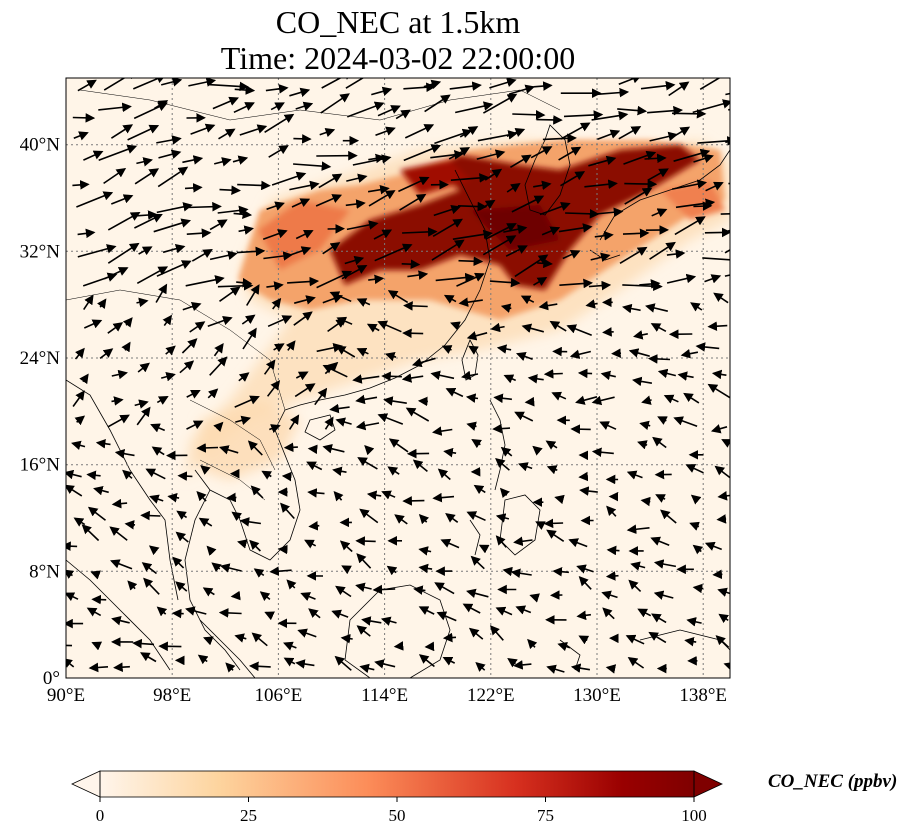  Describe the element at coordinates (40, 358) in the screenshot. I see `lat-tick-label: 24°N` at that location.